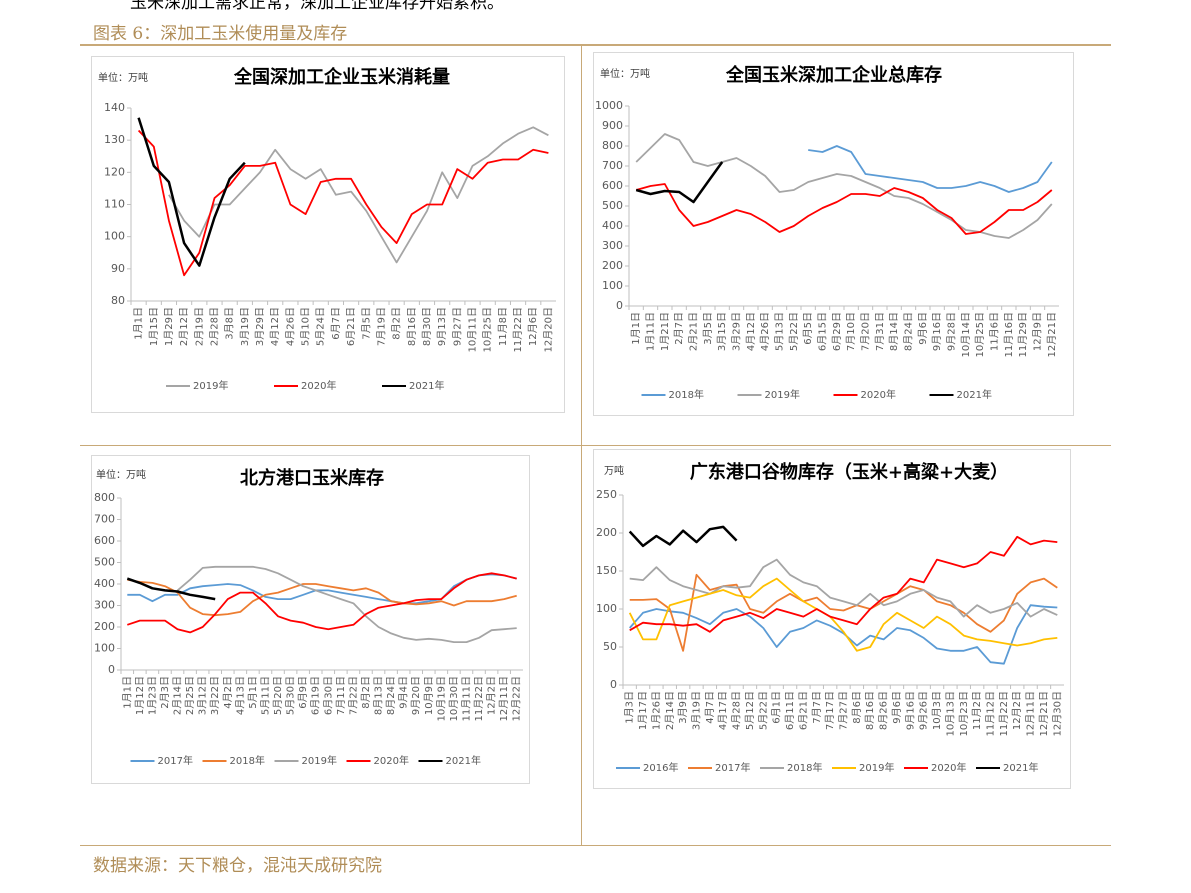  I want to click on x-tick-label: 10月19日, so click(441, 698).